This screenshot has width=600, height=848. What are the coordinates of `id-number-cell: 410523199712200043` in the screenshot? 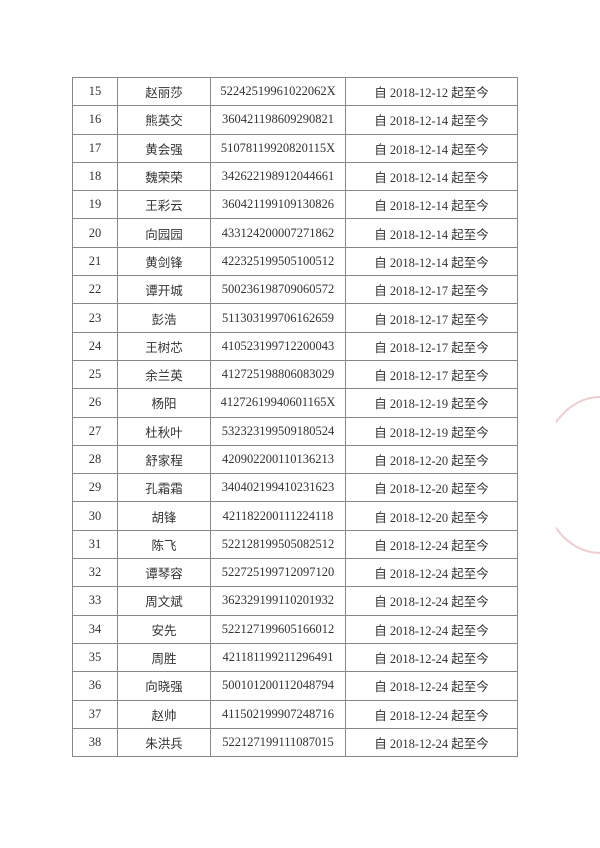 It's located at (278, 346).